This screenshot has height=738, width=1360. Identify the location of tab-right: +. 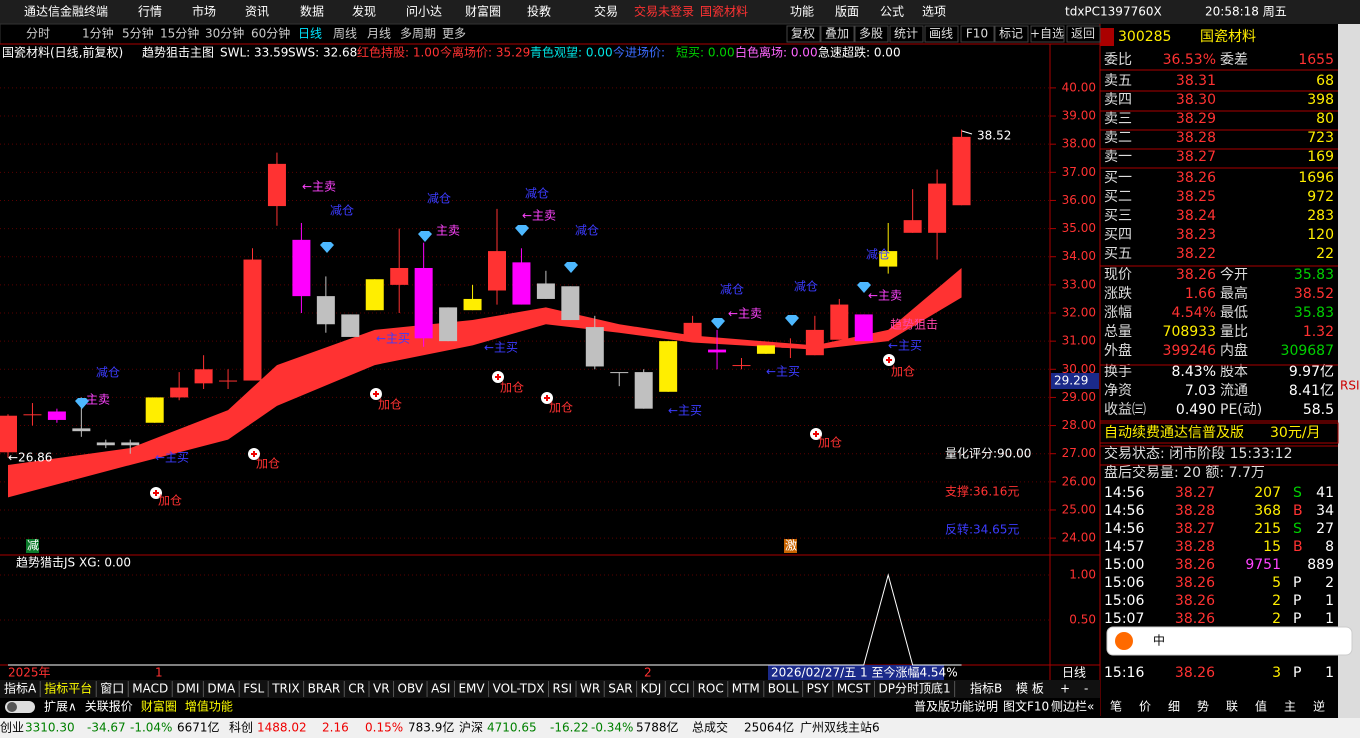
(1065, 689).